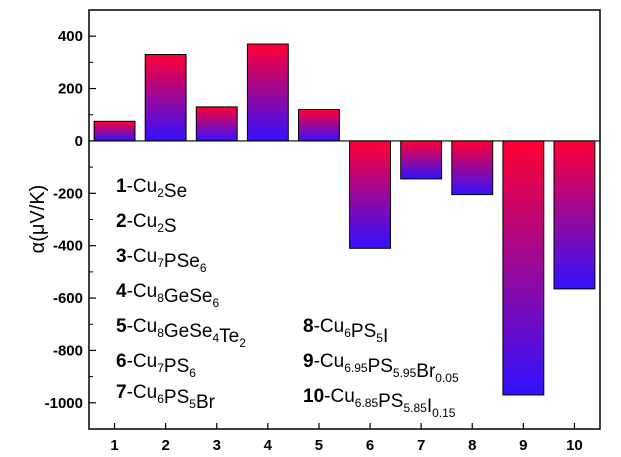 This screenshot has height=457, width=621. What do you see at coordinates (68, 350) in the screenshot?
I see `y-tick-label--800: -800` at bounding box center [68, 350].